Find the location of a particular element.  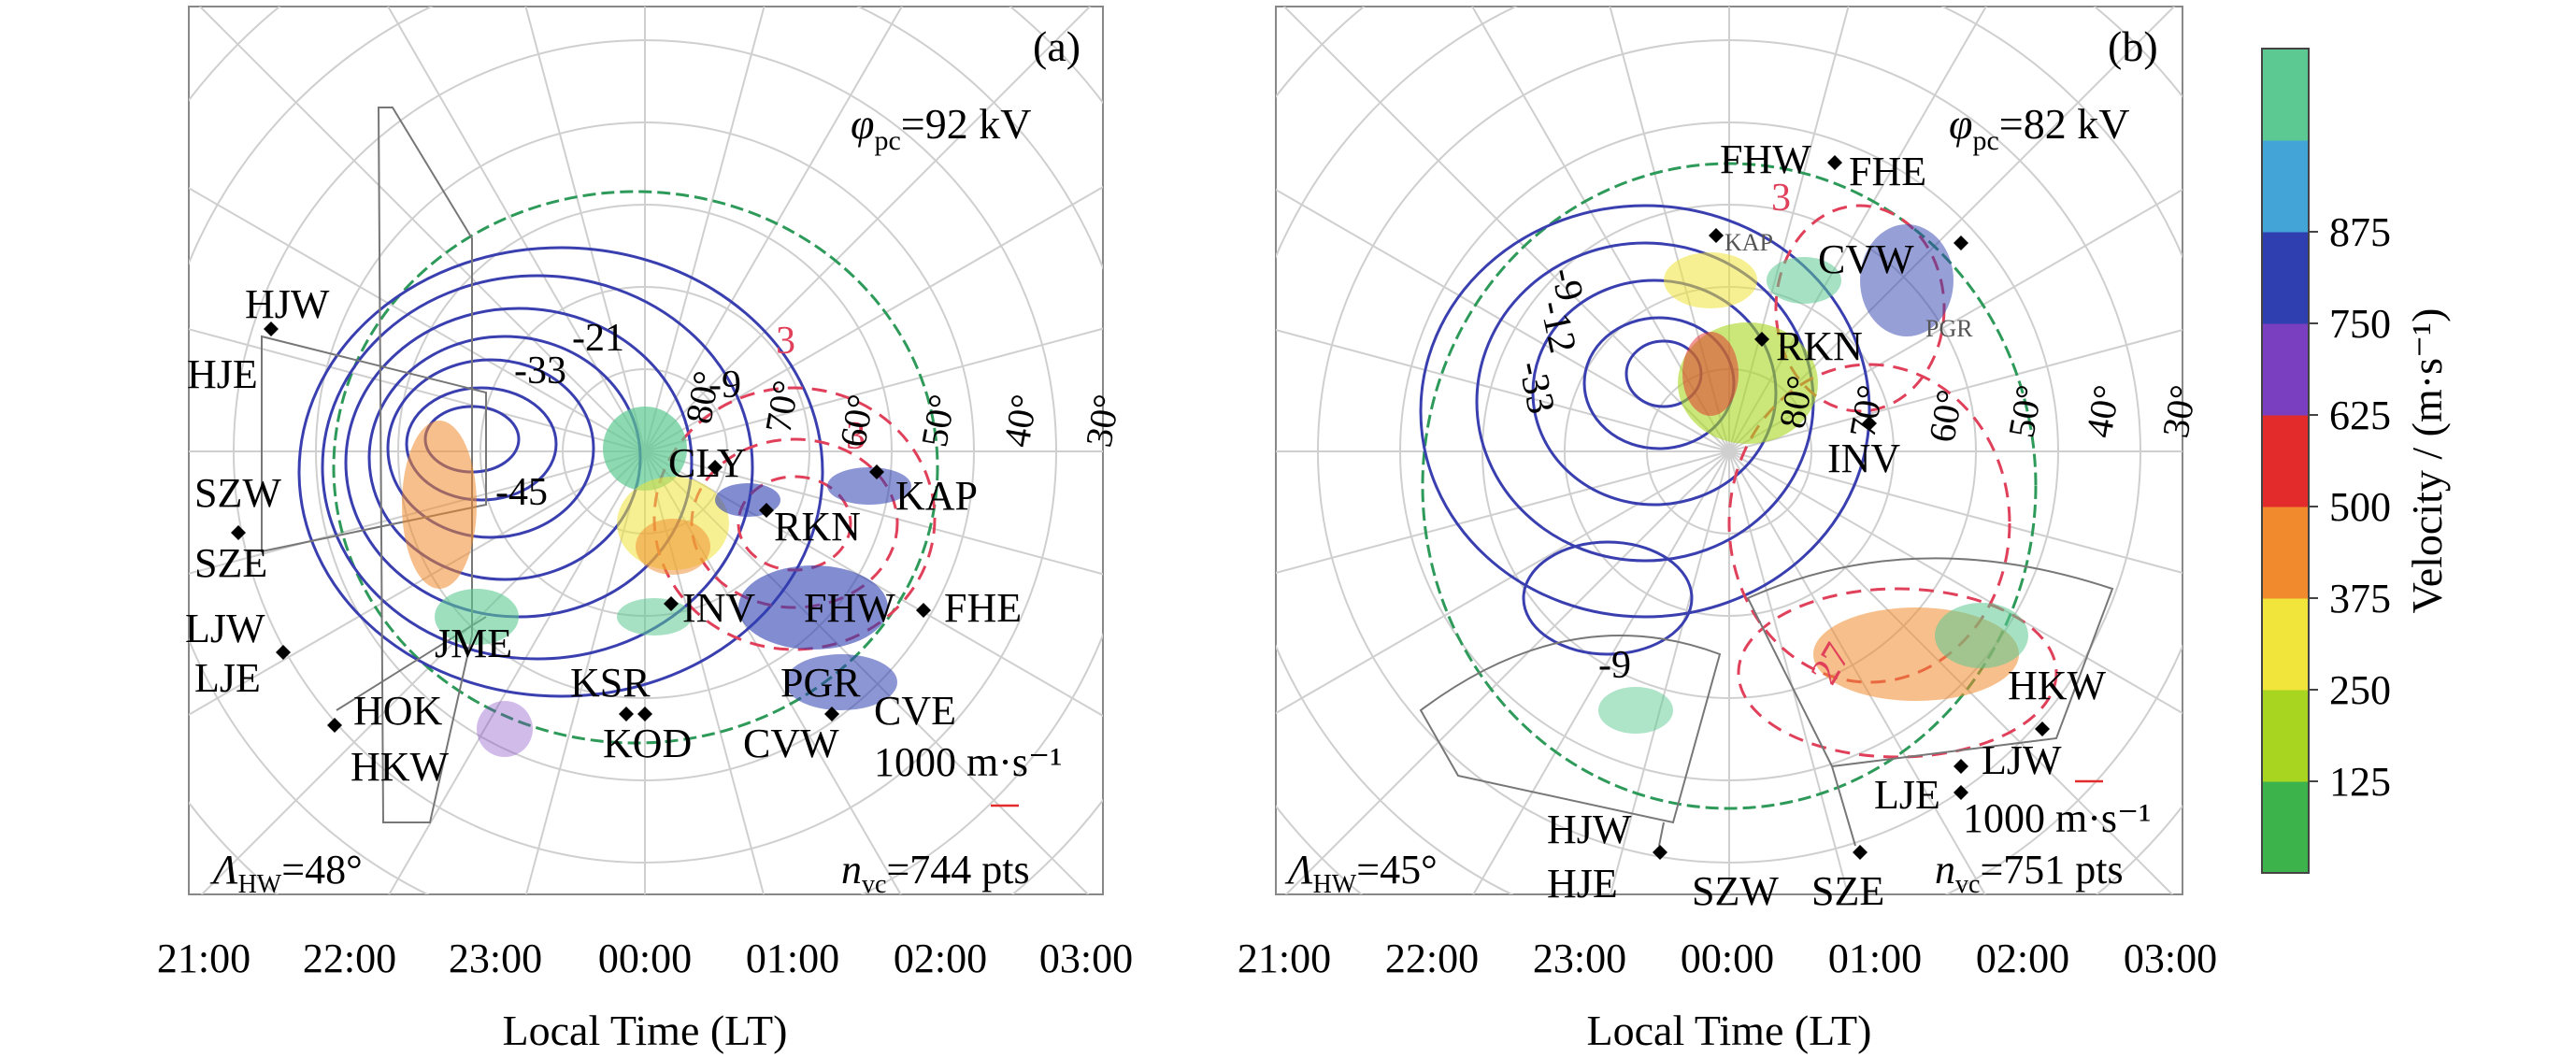

latitude-label: 70° is located at coordinates (1866, 411).